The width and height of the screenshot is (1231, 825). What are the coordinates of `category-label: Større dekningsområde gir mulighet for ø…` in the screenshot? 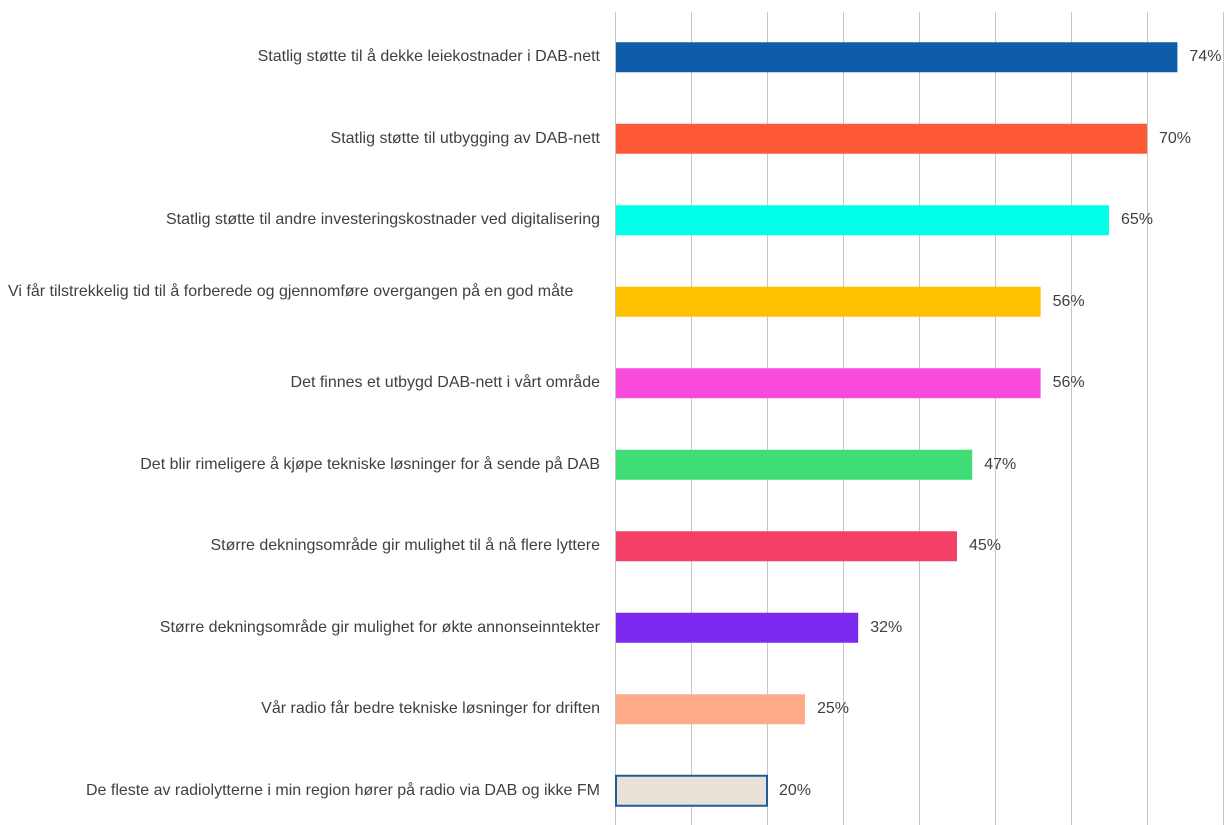 It's located at (379, 627).